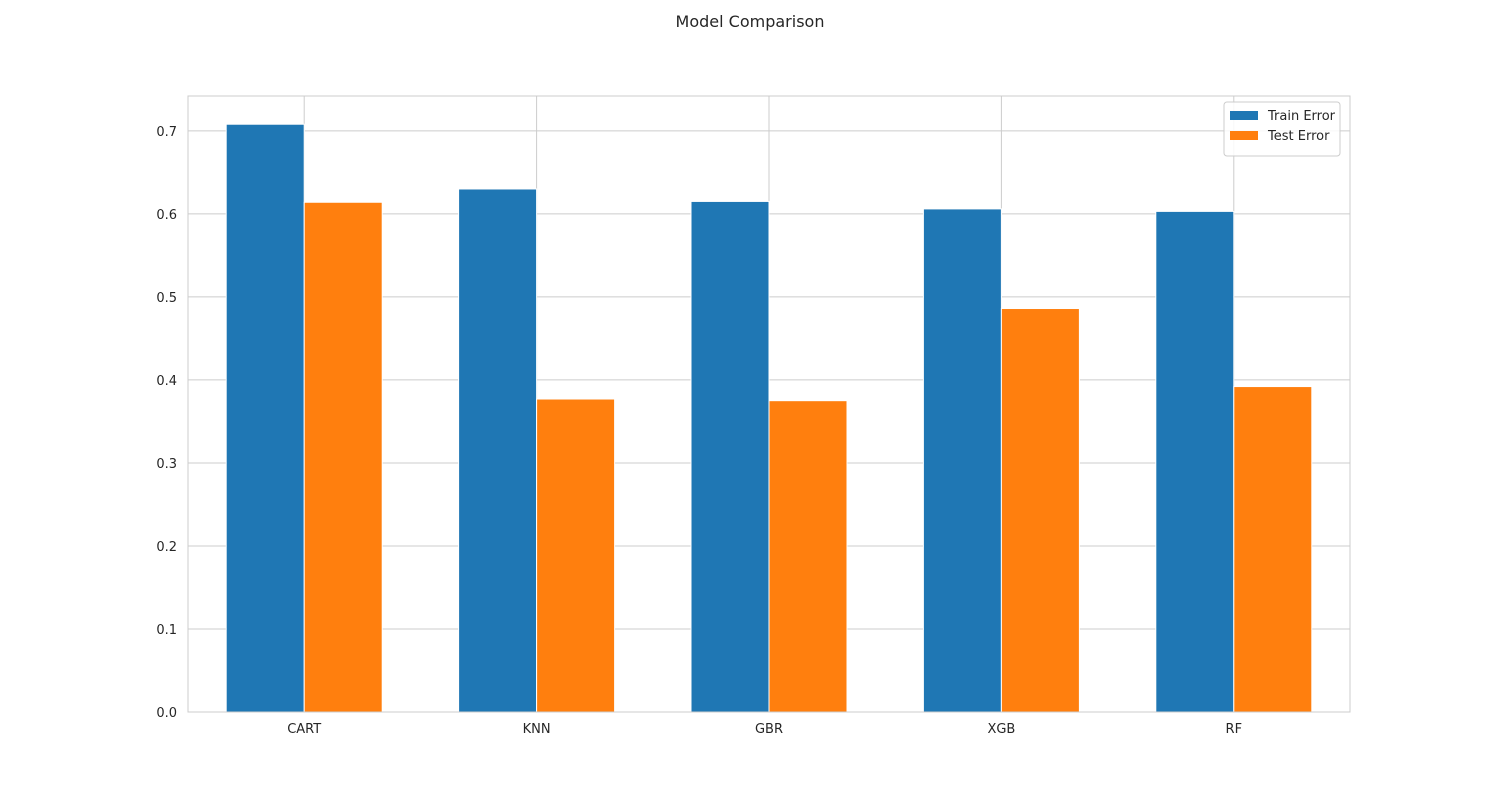 The height and width of the screenshot is (804, 1500). What do you see at coordinates (166, 464) in the screenshot?
I see `y-tick-label: 0.3` at bounding box center [166, 464].